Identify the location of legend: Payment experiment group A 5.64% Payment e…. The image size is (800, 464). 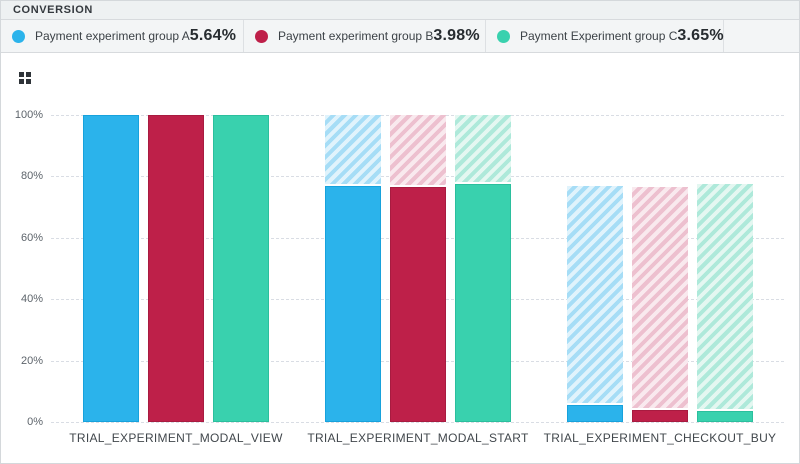
(400, 36).